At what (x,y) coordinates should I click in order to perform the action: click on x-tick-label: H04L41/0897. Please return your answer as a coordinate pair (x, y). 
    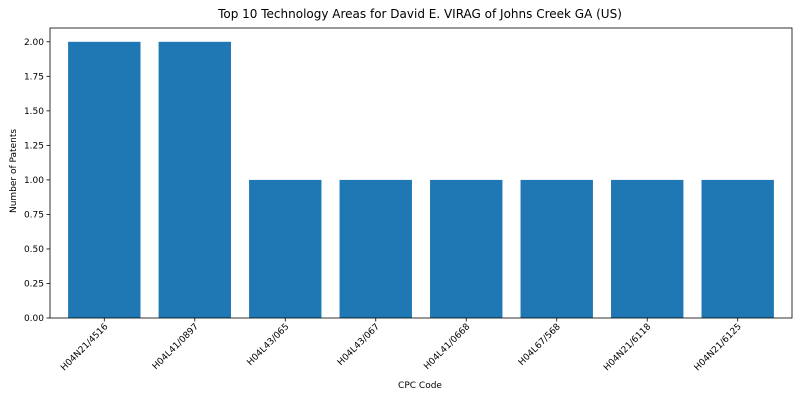
    Looking at the image, I should click on (176, 347).